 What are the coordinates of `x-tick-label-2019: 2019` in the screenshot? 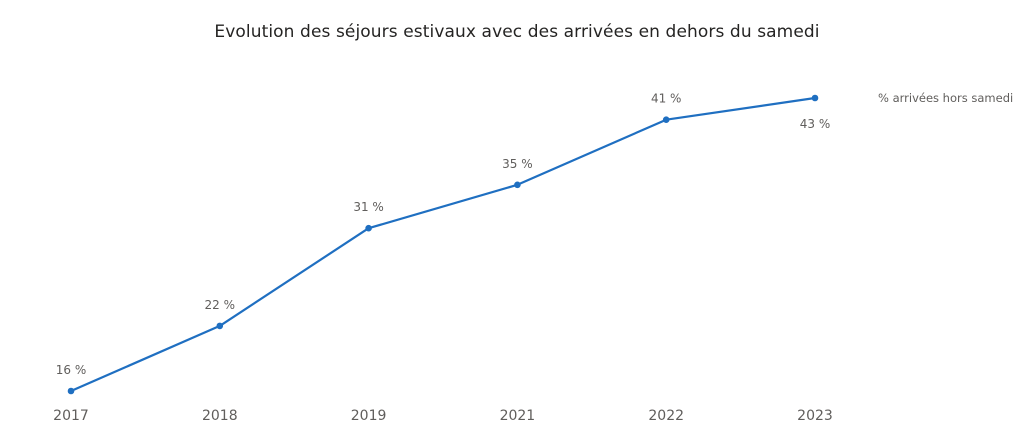 It's located at (369, 416).